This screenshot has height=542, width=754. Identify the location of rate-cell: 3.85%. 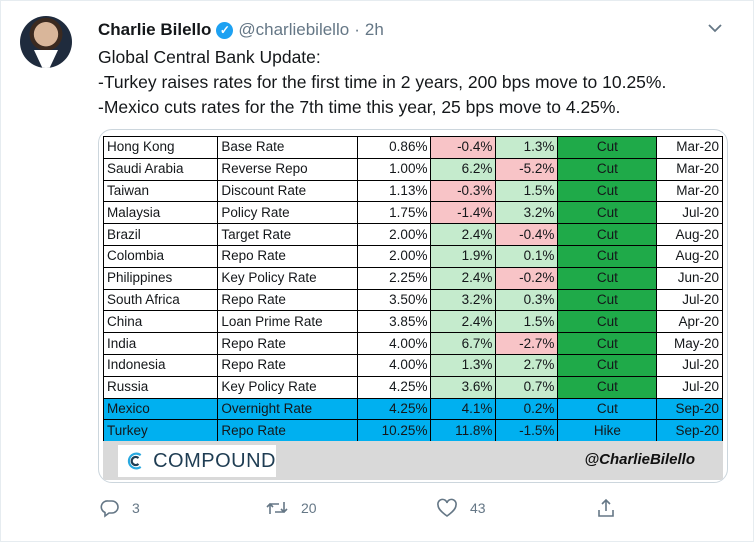
(394, 322).